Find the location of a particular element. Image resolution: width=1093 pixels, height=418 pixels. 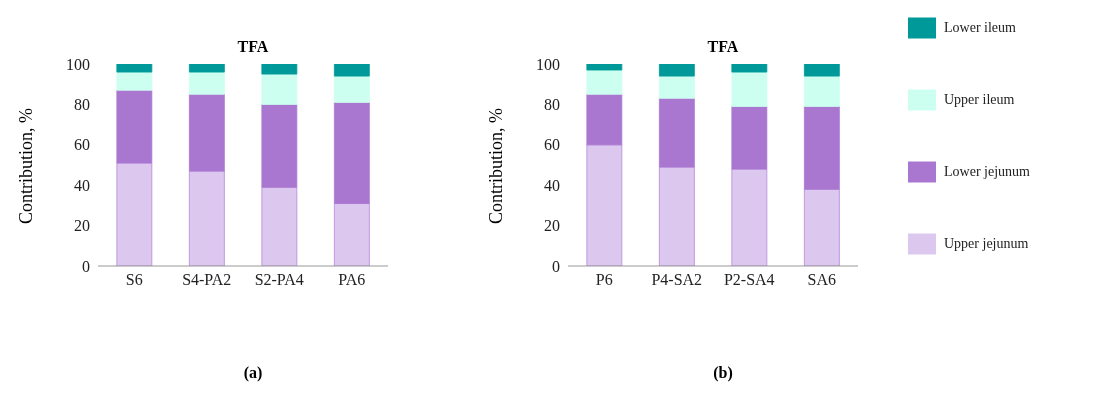

x-tick-label: S6 is located at coordinates (134, 280).